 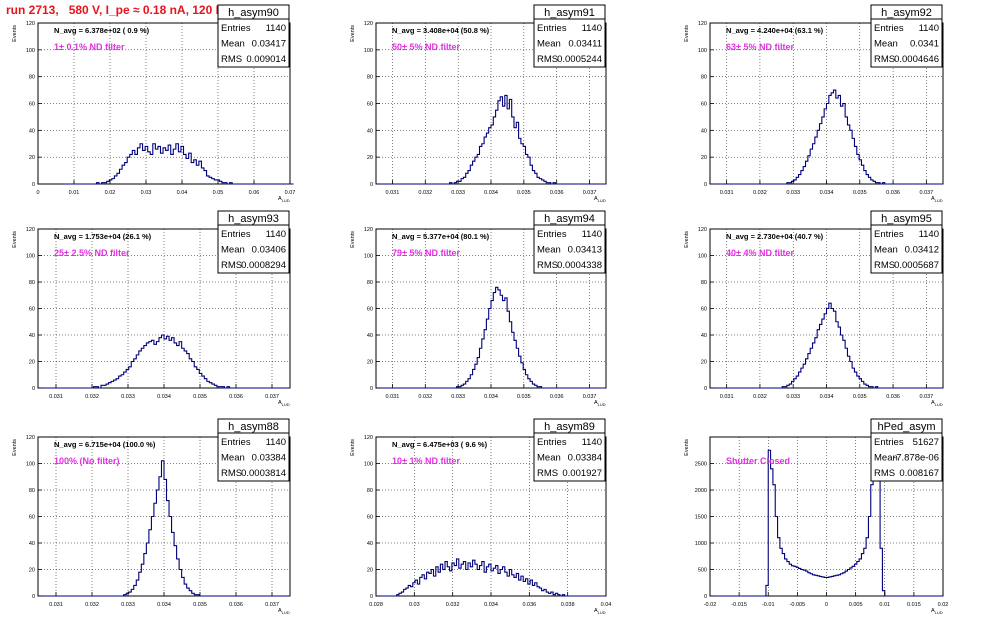 What do you see at coordinates (164, 528) in the screenshot?
I see `histogram-series-h_asym88` at bounding box center [164, 528].